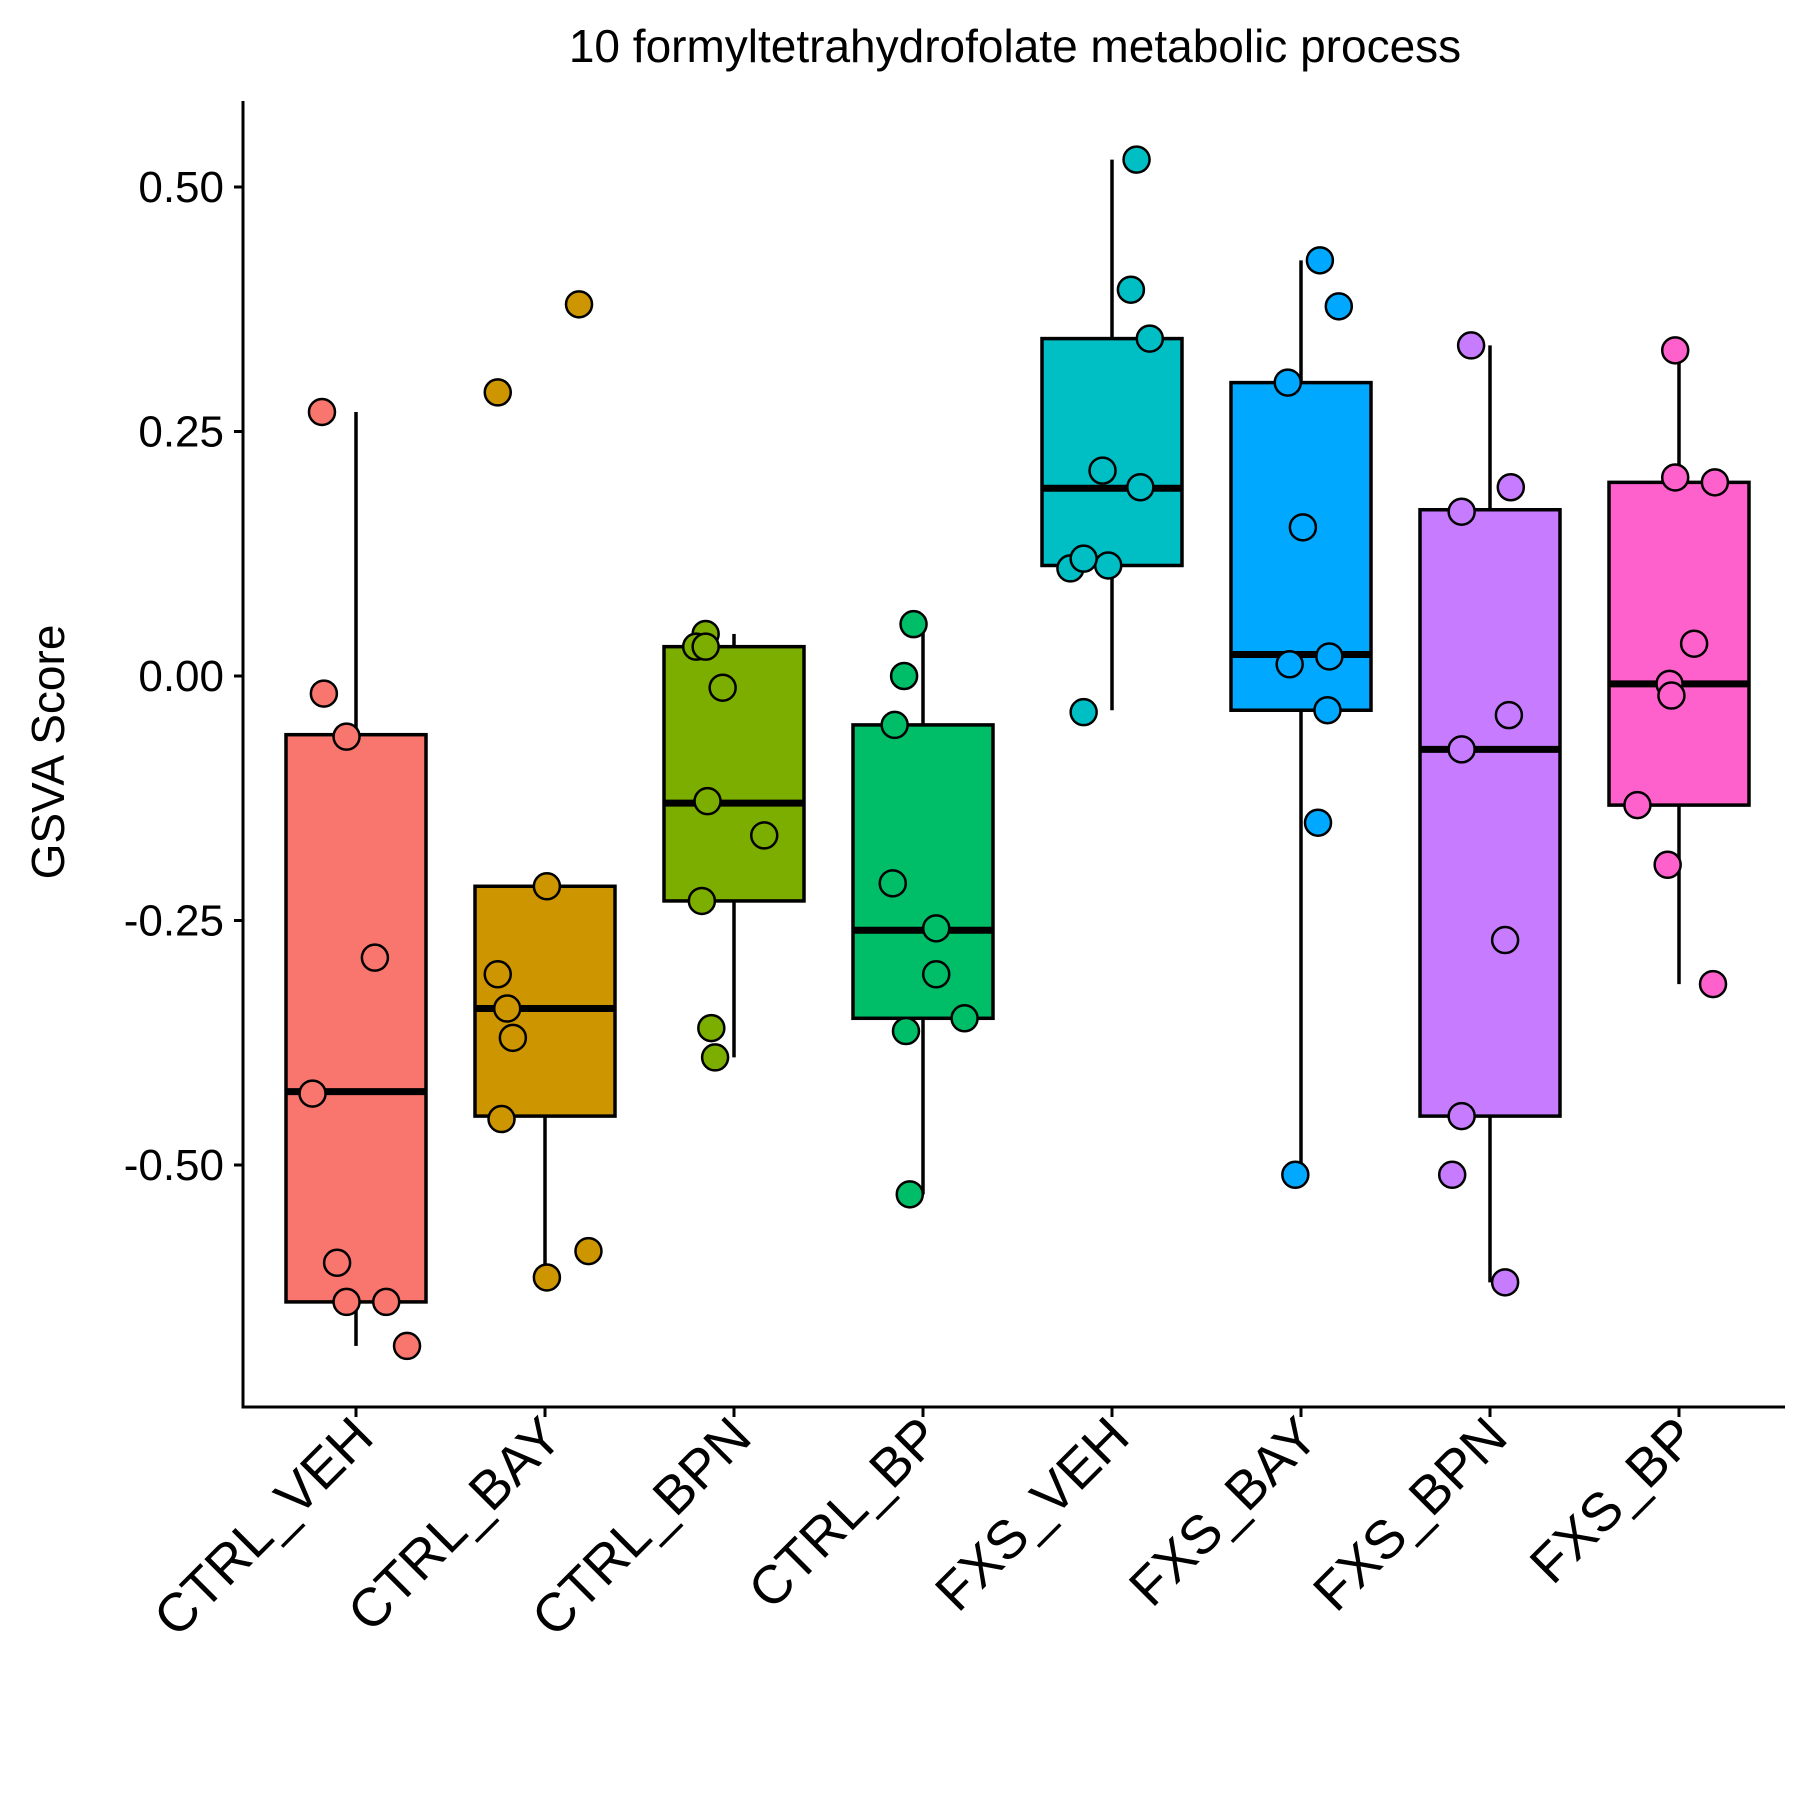 This screenshot has width=1800, height=1800. I want to click on y-tick-label: -0.25, so click(174, 921).